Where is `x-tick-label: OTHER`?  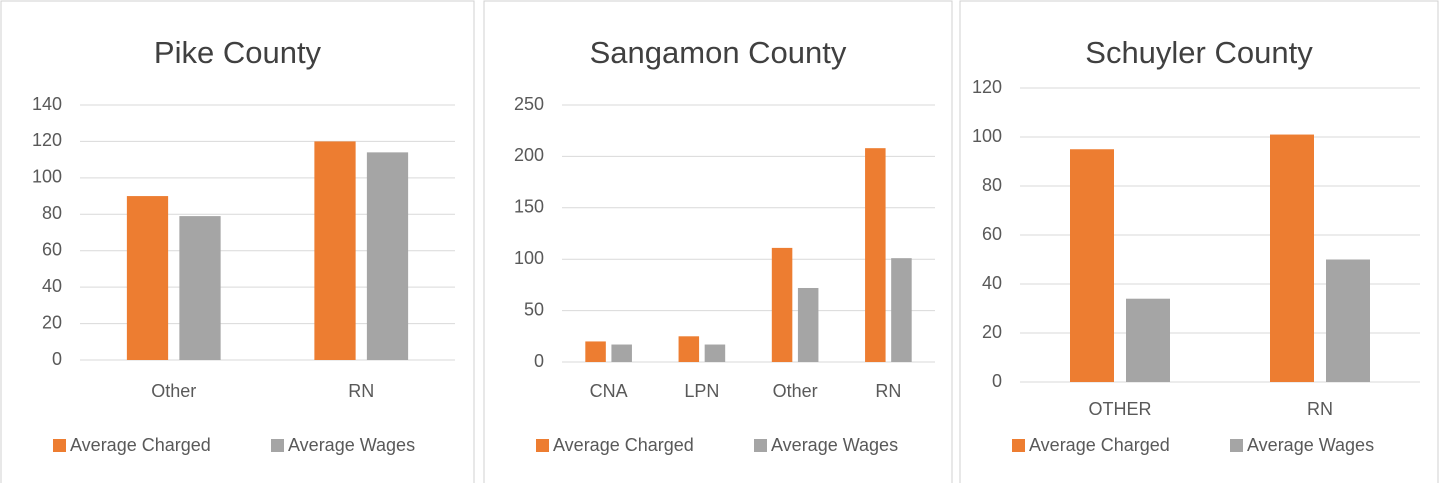
x-tick-label: OTHER is located at coordinates (1120, 409).